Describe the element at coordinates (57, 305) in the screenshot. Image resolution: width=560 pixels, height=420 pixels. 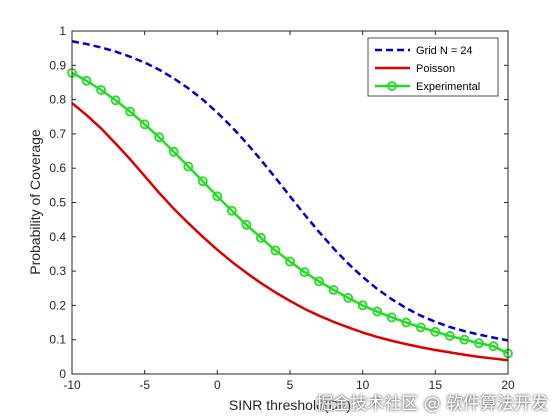
I see `y-tick-label: 0.2` at that location.